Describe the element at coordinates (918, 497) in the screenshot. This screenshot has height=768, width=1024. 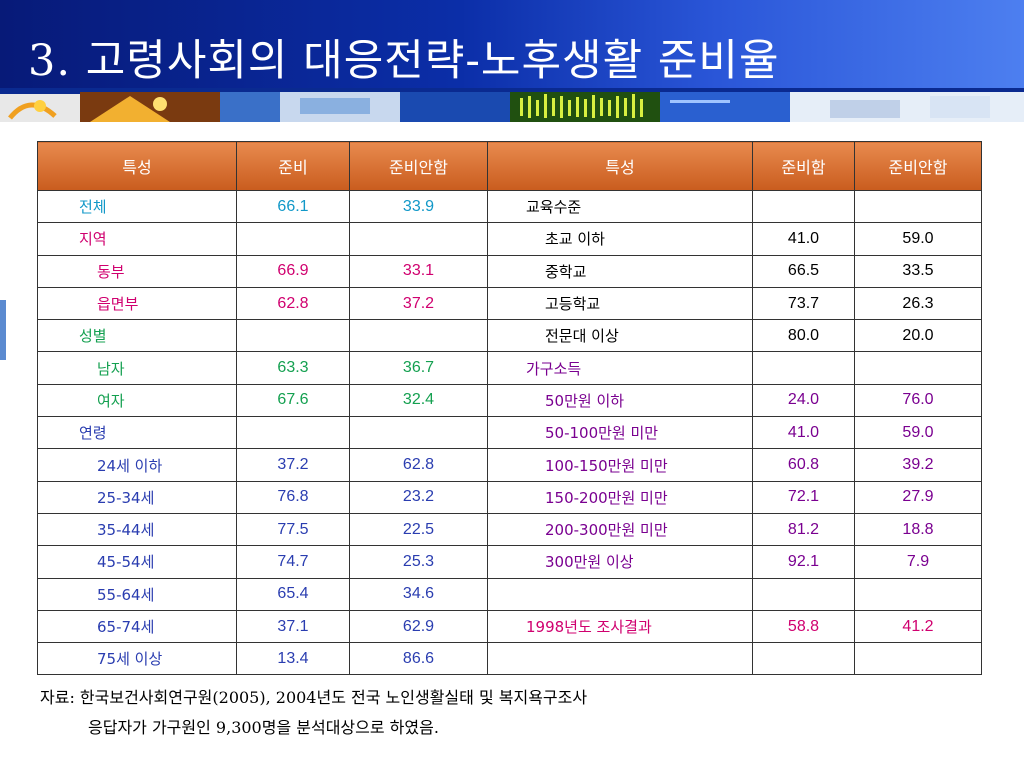
I see `right-not-prepared-cell: 27.9` at that location.